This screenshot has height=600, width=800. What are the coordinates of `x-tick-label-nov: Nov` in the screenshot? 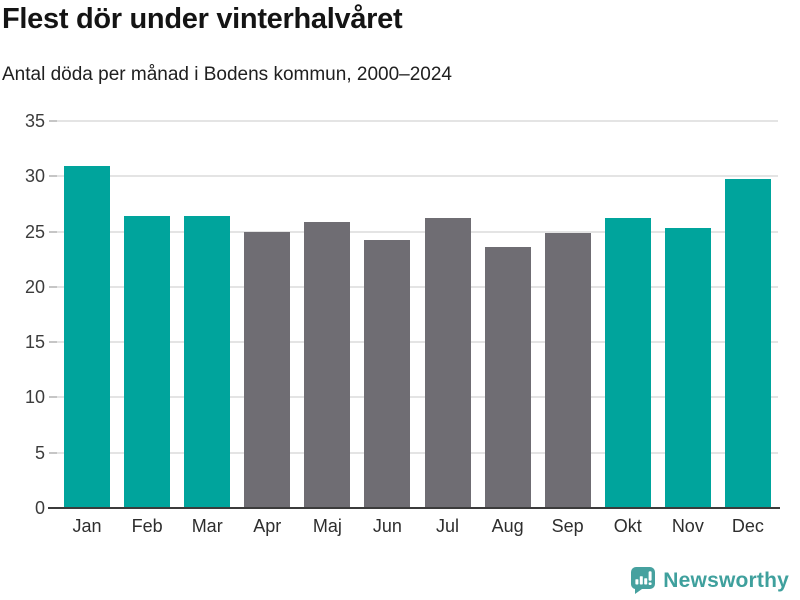 It's located at (687, 526).